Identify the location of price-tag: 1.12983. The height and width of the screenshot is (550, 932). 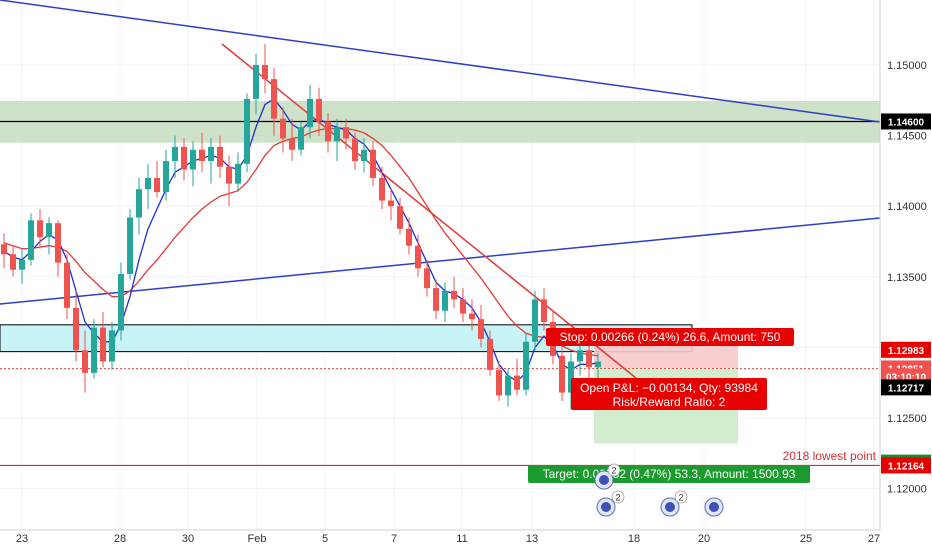
(906, 349).